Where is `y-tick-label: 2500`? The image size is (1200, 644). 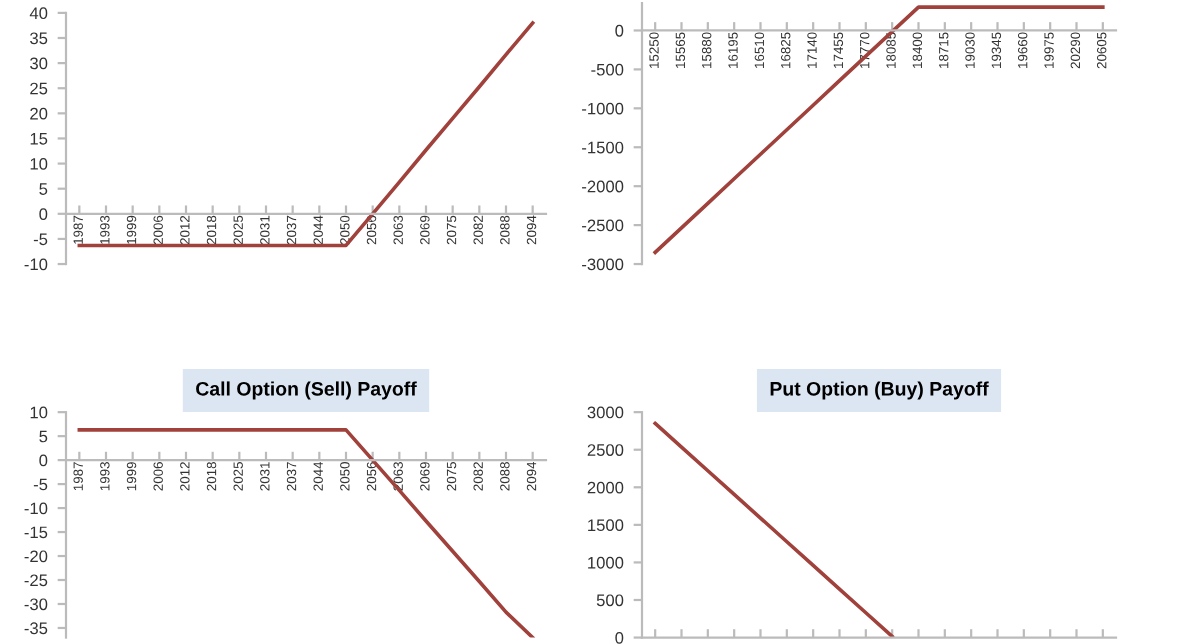 y-tick-label: 2500 is located at coordinates (605, 450).